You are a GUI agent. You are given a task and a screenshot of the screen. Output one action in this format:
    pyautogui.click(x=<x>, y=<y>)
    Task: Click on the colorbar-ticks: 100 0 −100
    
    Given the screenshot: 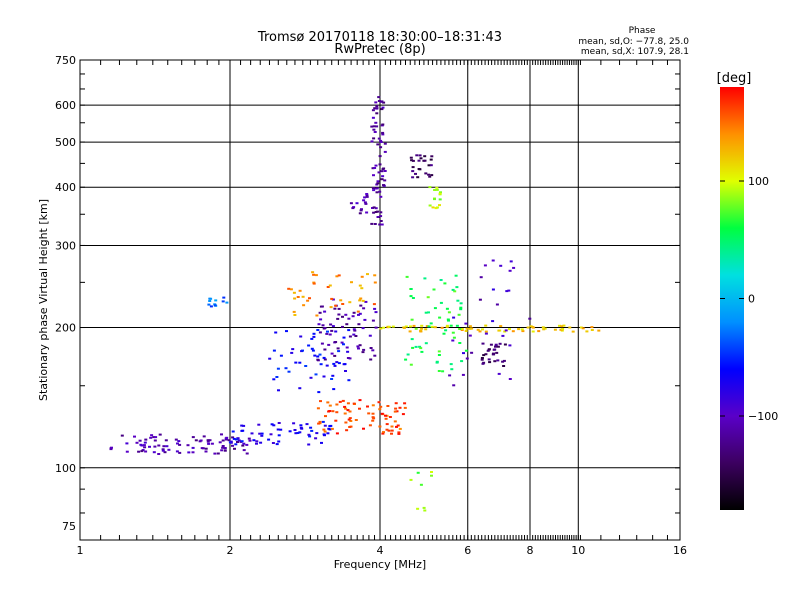 What is the action you would take?
    pyautogui.click(x=749, y=299)
    